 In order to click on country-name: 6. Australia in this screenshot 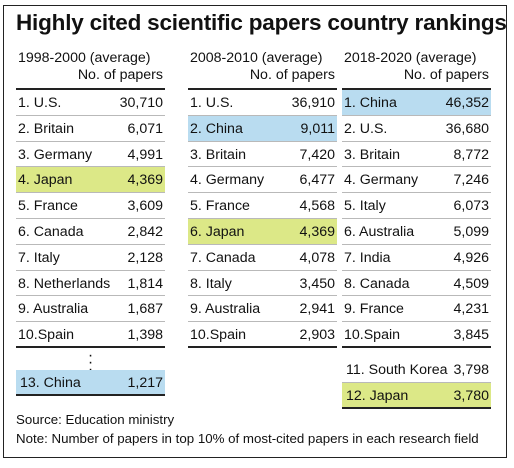, I will do `click(379, 231)`.